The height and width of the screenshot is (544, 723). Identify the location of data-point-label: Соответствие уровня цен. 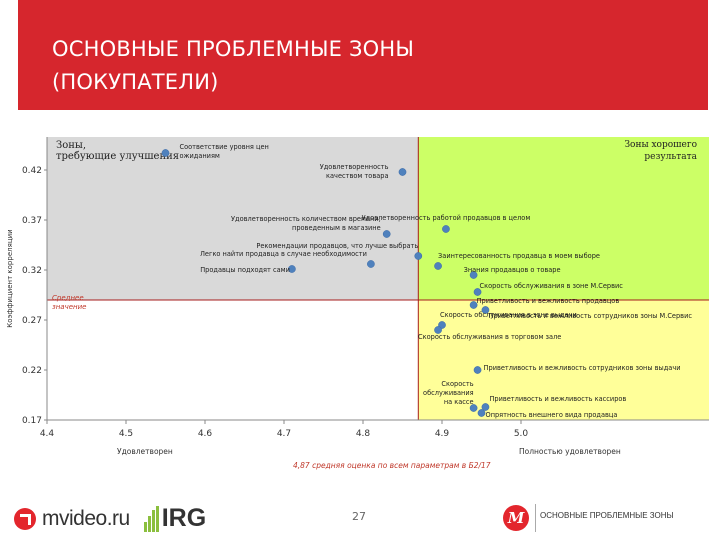
(224, 147).